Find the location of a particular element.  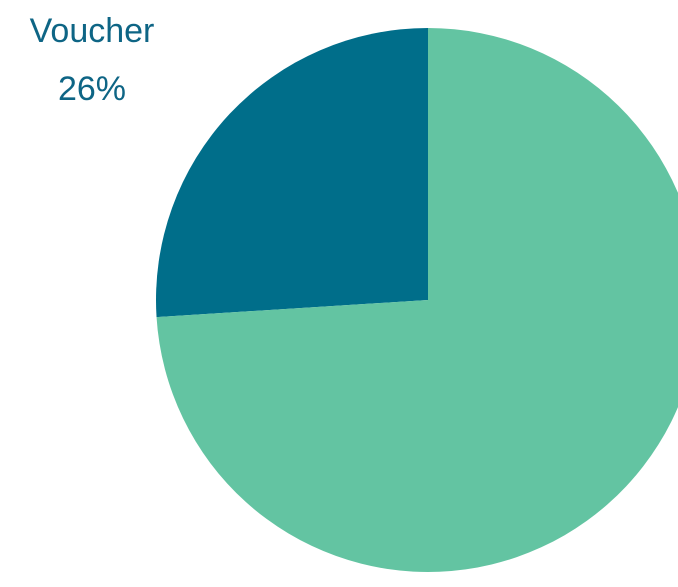

slice-label-voucher-percent: 26% is located at coordinates (92, 89).